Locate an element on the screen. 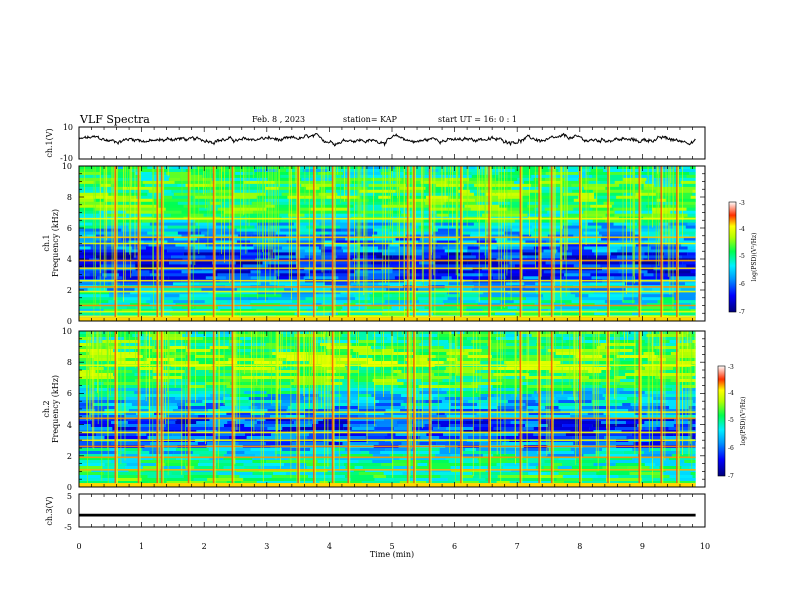 This screenshot has width=792, height=616. ch3-waveform-band is located at coordinates (387, 515).